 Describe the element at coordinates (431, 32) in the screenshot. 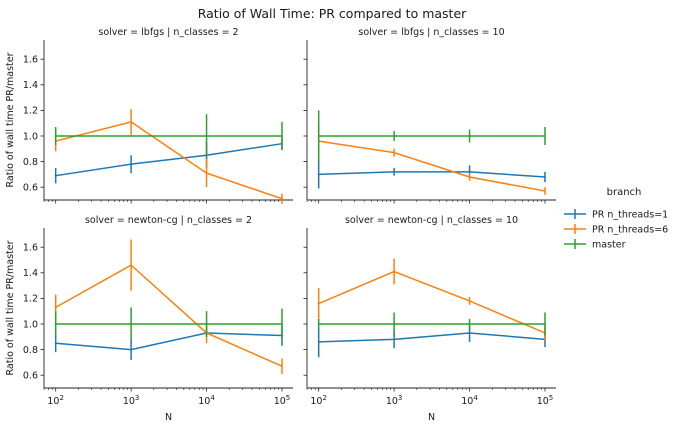

I see `panel-title: solver = lbfgs | n_classes = 10` at that location.